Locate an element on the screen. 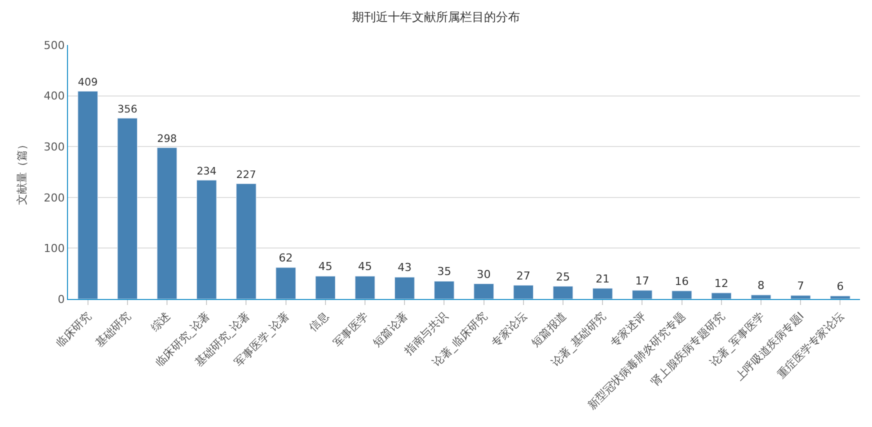  x-tick-label: 综述 is located at coordinates (161, 322).